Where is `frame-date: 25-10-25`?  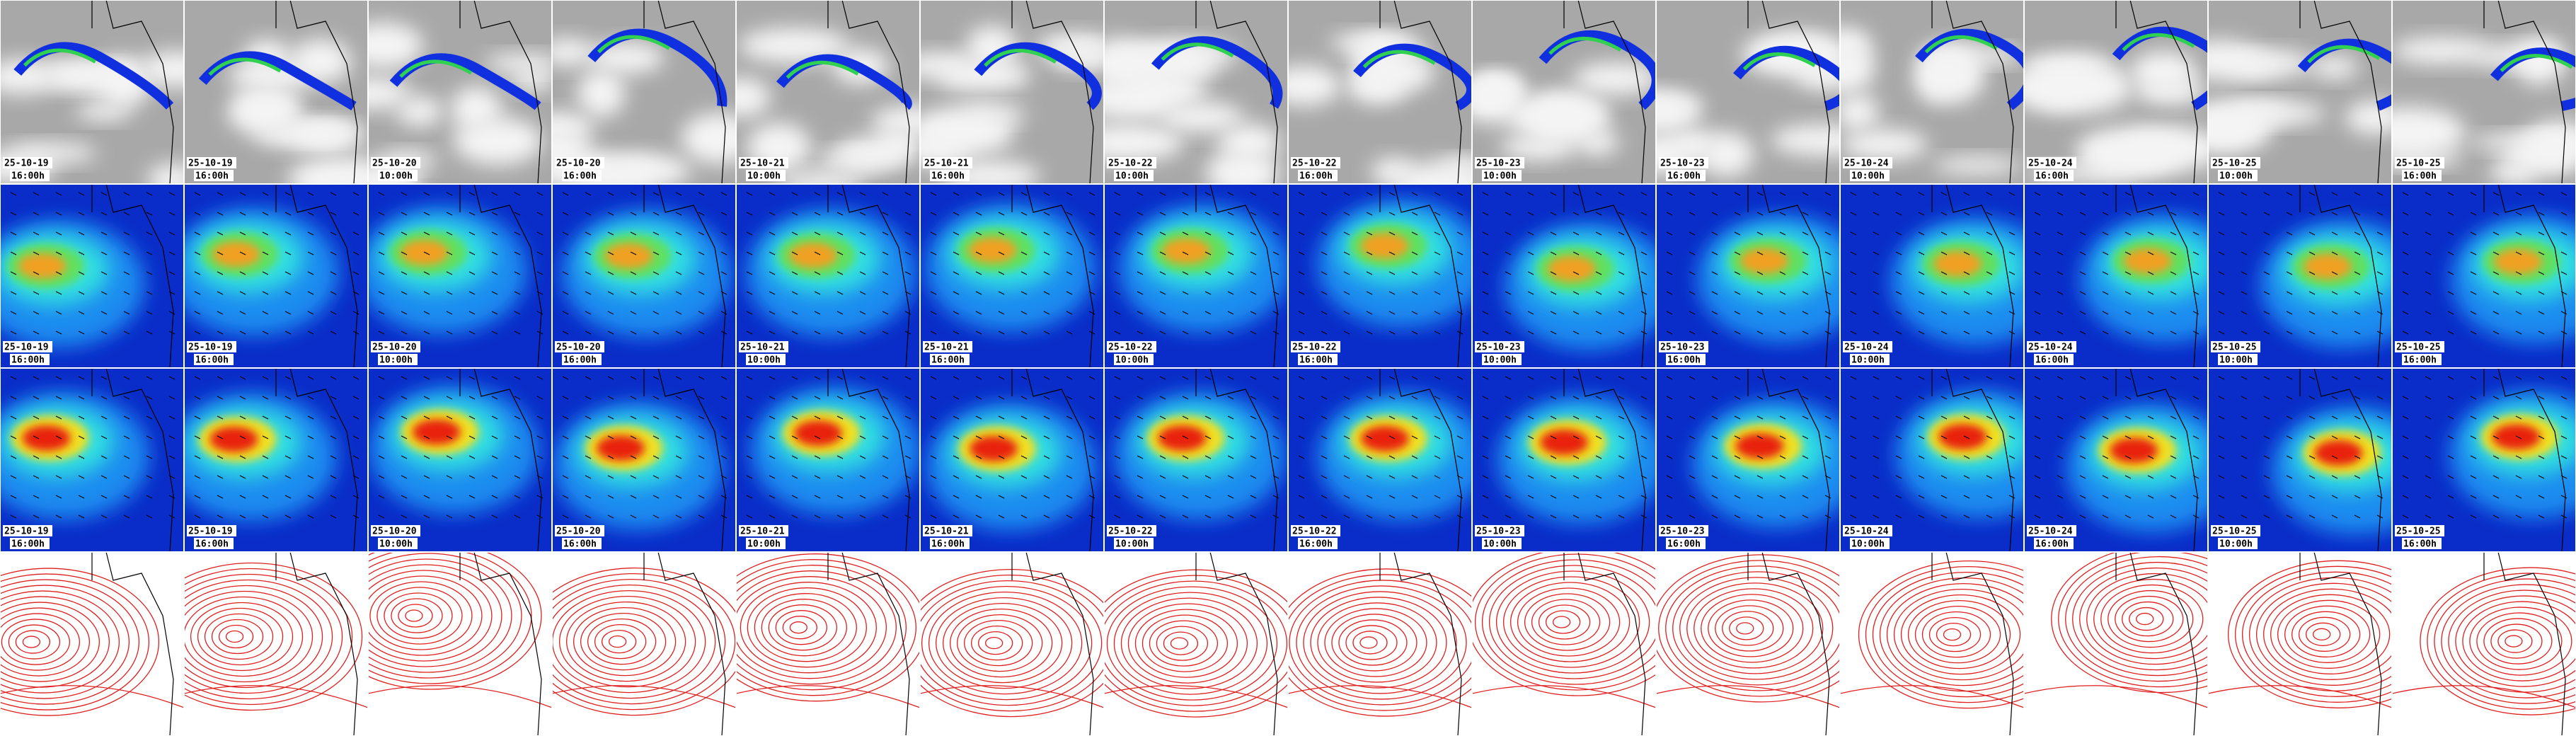
frame-date: 25-10-25 is located at coordinates (2418, 164).